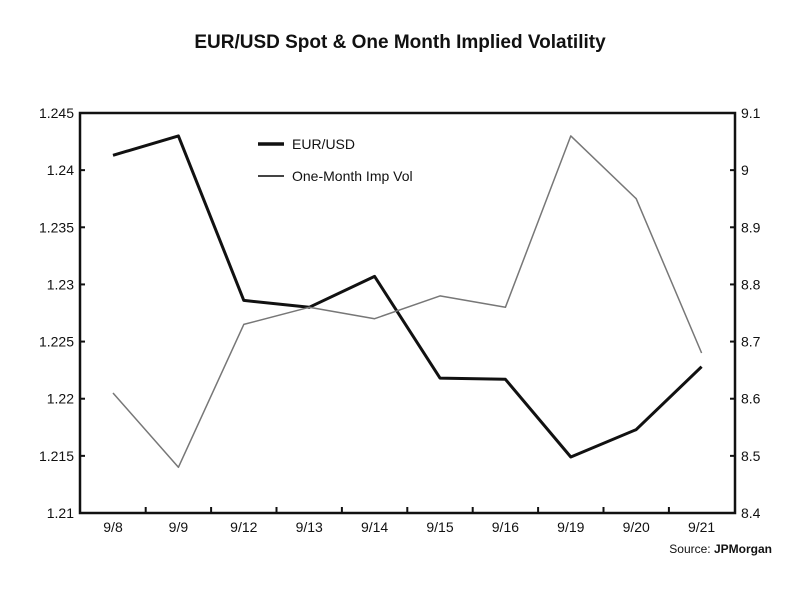  What do you see at coordinates (56, 113) in the screenshot?
I see `left-axis-tick-label: 1.245` at bounding box center [56, 113].